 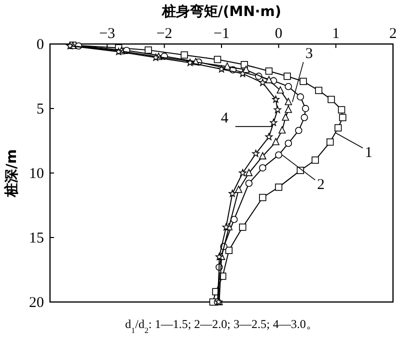 I want to click on text: d$_{1}$/d$_{2}$: 1—1.5; 2—2.0; 3—2.5; 4—3.0。, so click(x=221, y=325).